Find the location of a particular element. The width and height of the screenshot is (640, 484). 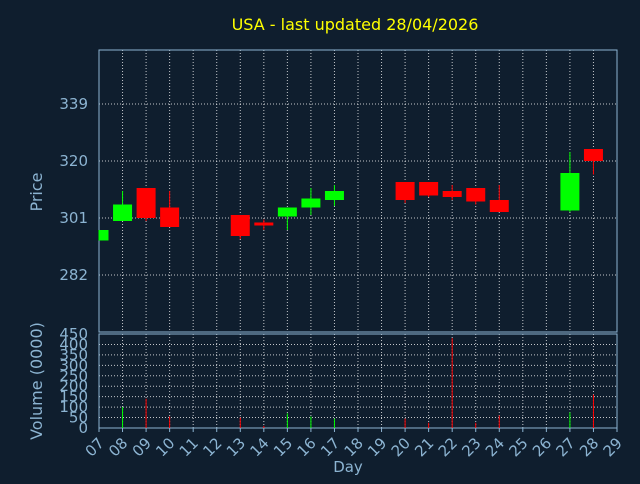

x-tick-label: 08 is located at coordinates (118, 447).